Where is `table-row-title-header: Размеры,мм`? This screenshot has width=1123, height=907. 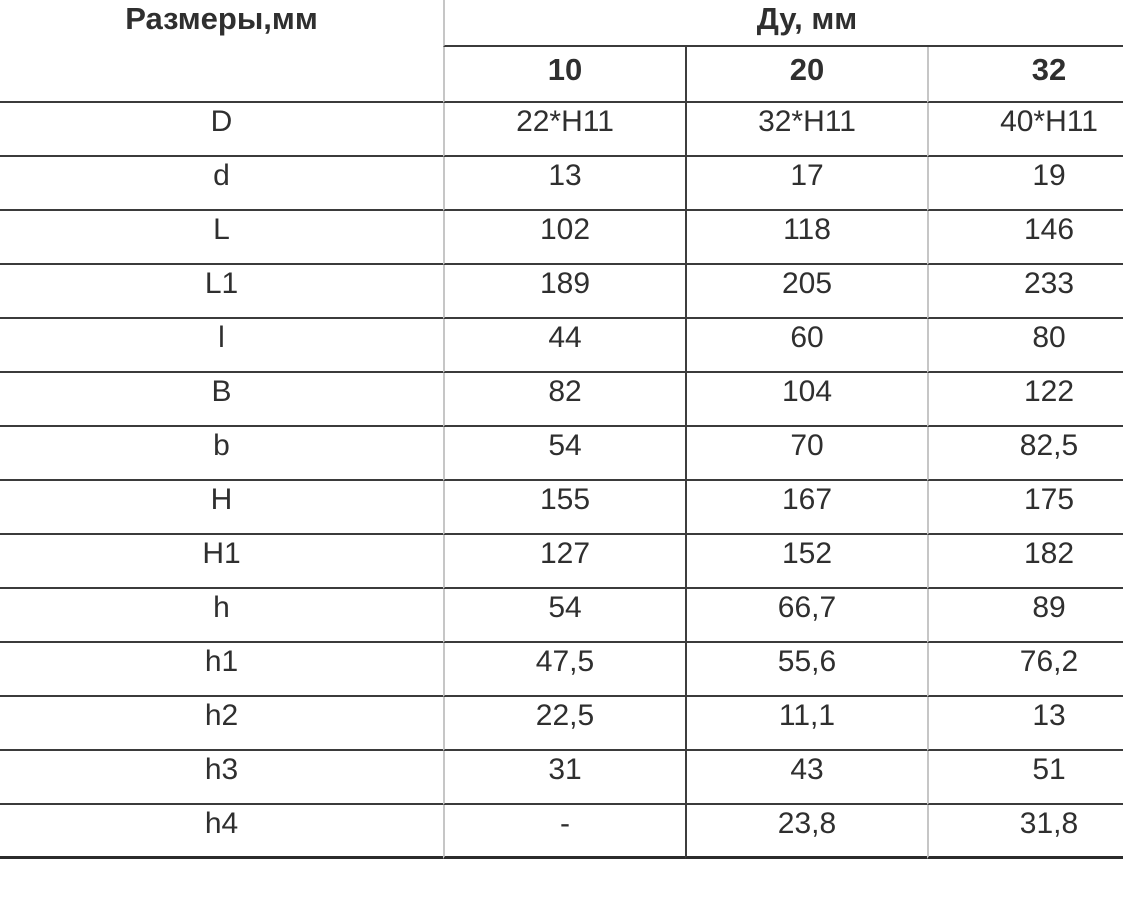
table-row-title-header: Размеры,мм is located at coordinates (221, 51).